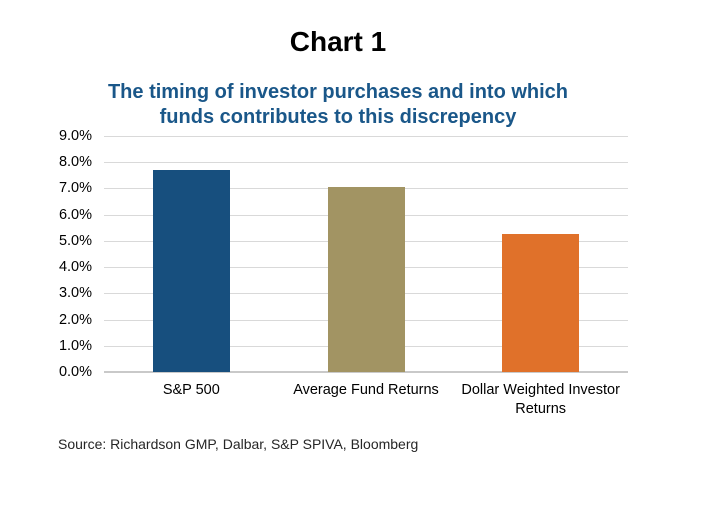  I want to click on chart-title: Chart 1, so click(338, 41).